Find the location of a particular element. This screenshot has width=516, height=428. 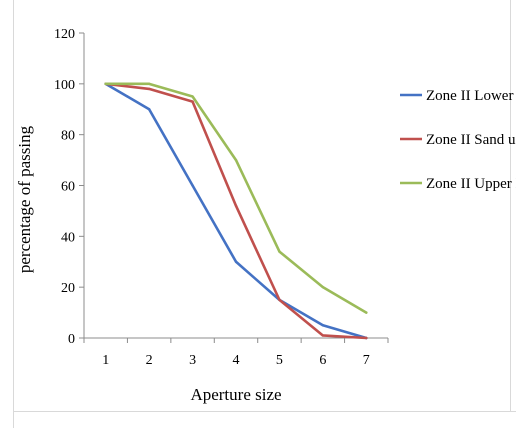

frame-border-left is located at coordinates (13, 214).